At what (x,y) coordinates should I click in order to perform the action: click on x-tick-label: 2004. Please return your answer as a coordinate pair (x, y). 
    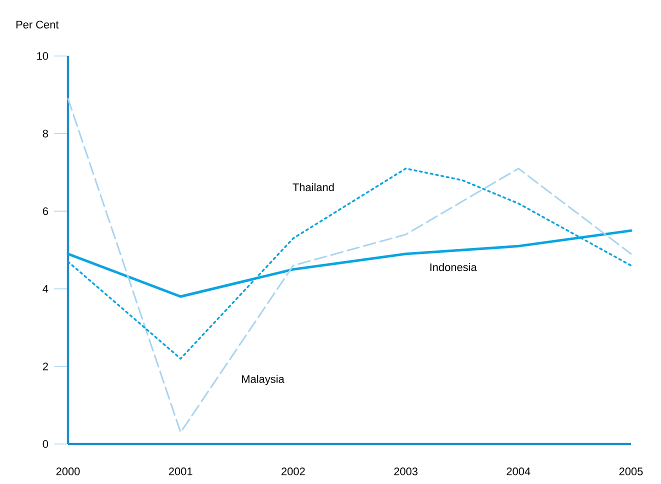
    Looking at the image, I should click on (518, 472).